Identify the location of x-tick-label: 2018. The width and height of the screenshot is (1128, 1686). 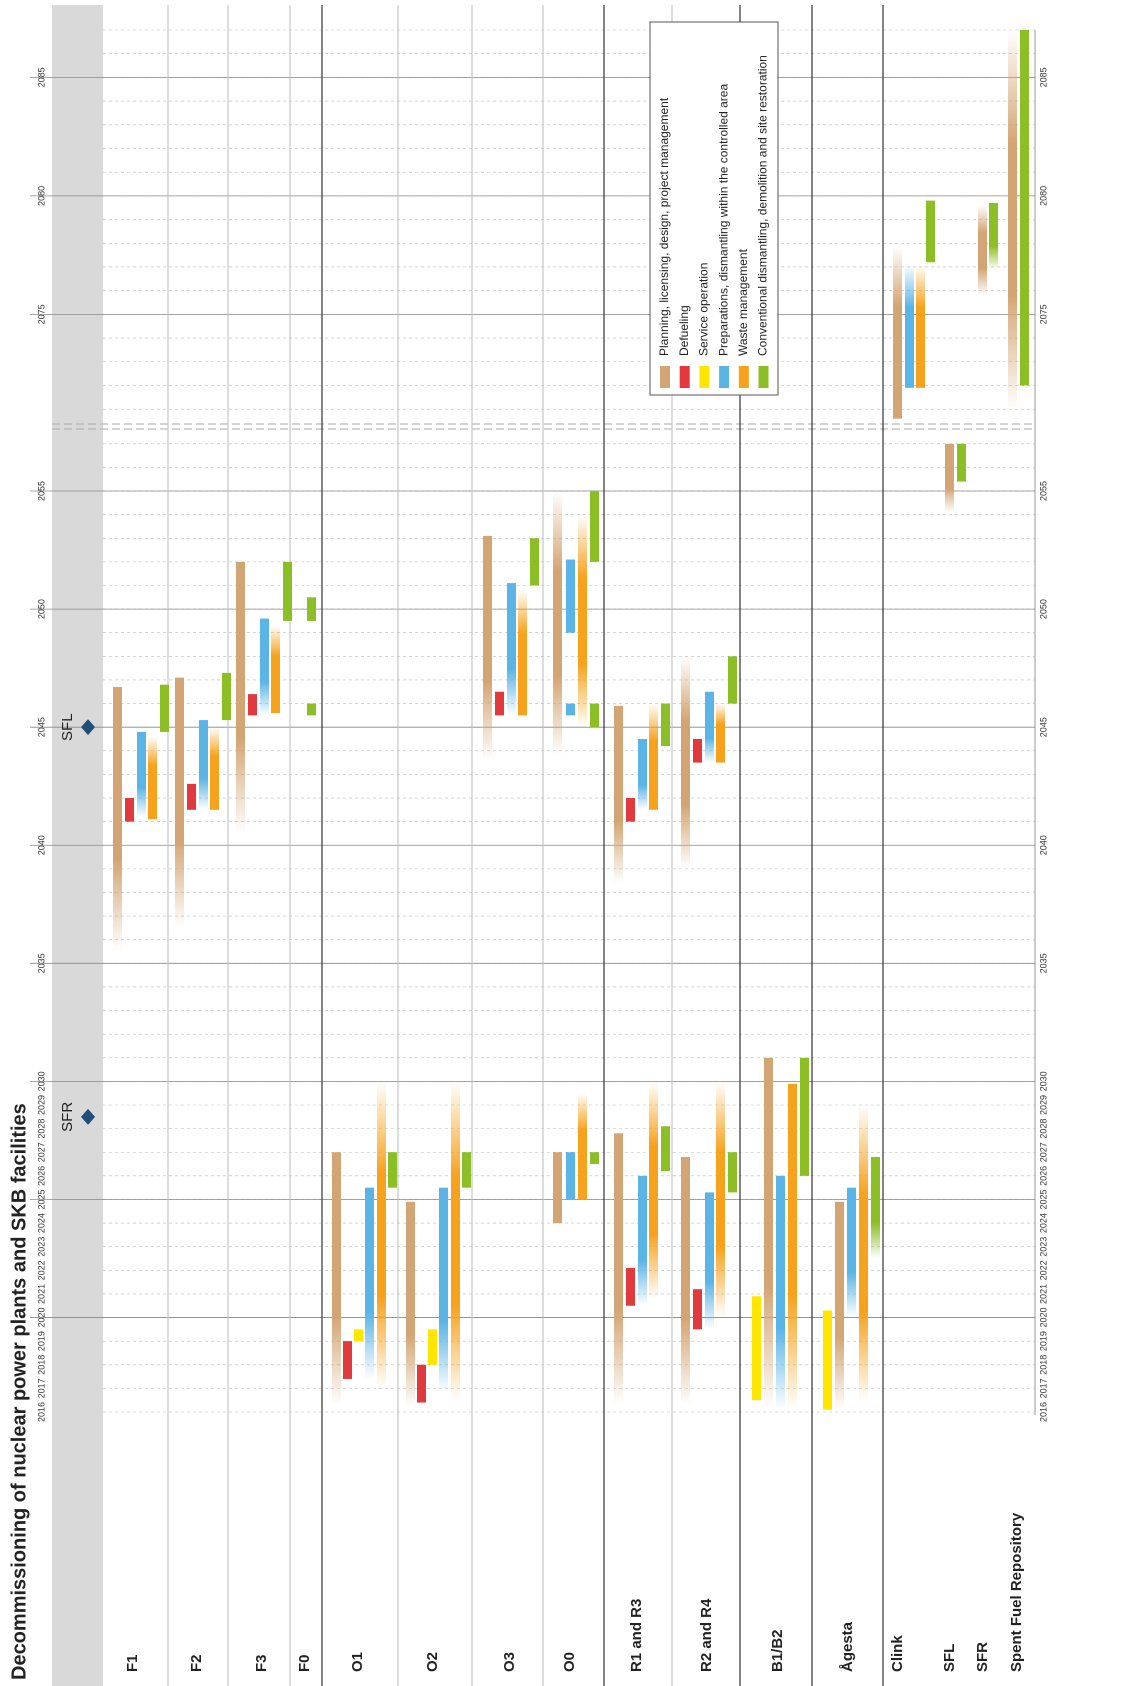
(41, 1365).